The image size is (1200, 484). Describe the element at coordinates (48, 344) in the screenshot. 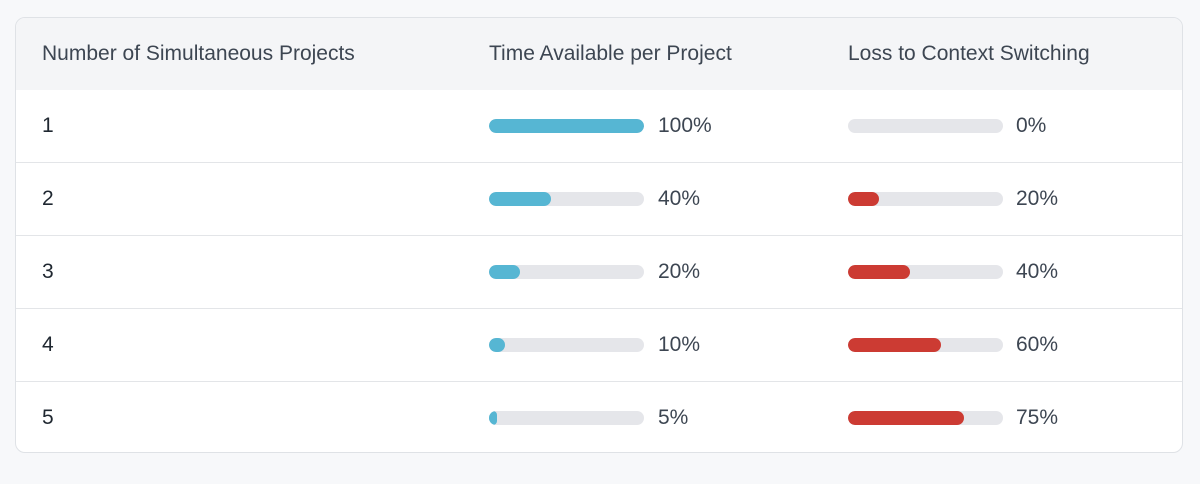

I see `projects-count: 4` at that location.